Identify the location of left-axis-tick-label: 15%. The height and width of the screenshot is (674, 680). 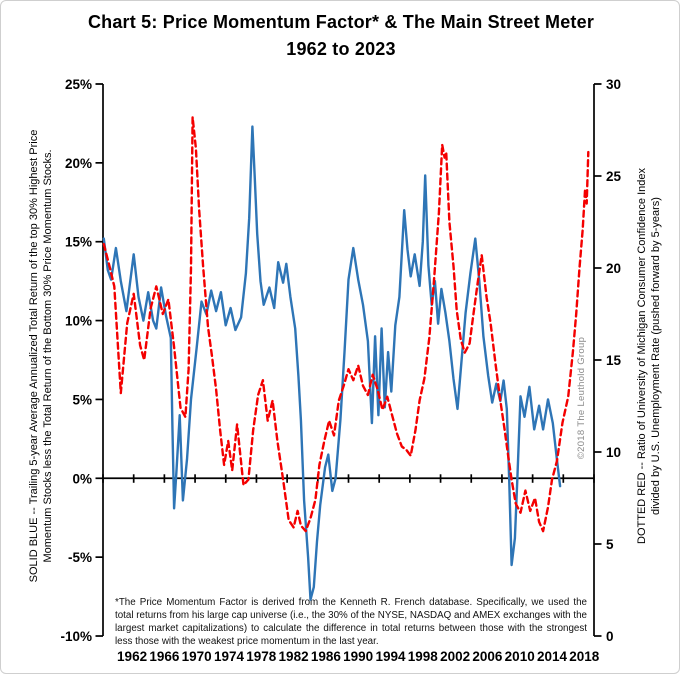
(78, 242).